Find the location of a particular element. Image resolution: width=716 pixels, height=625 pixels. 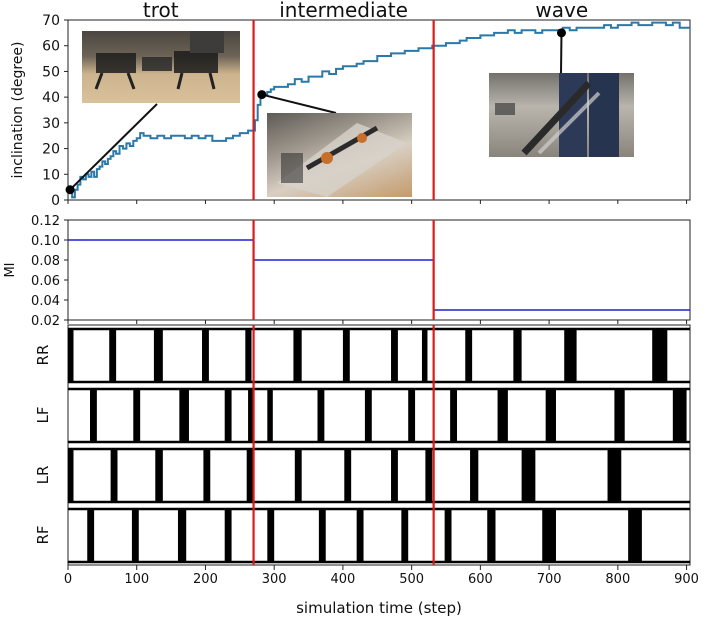

wave-photo is located at coordinates (561, 115).